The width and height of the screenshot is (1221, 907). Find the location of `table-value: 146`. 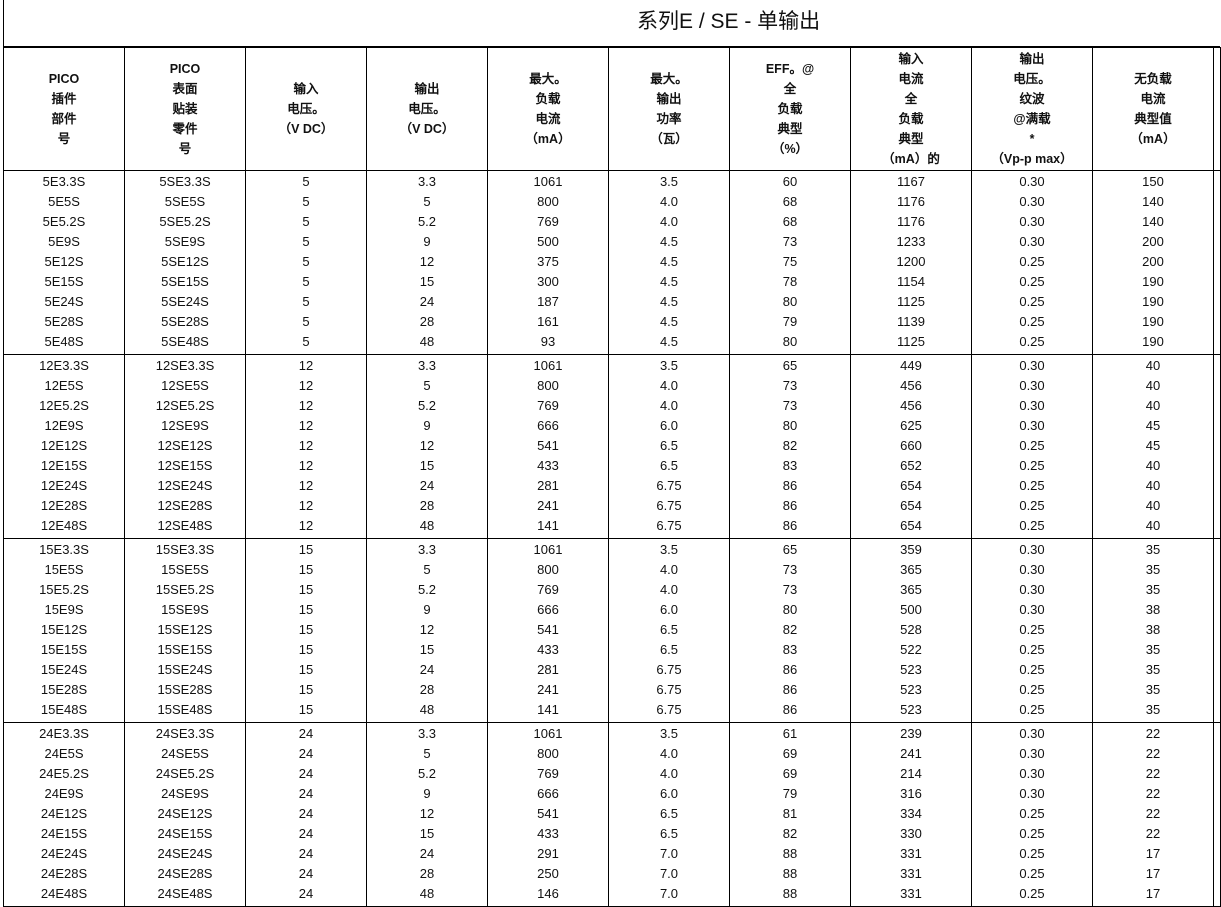

table-value: 146 is located at coordinates (548, 893).